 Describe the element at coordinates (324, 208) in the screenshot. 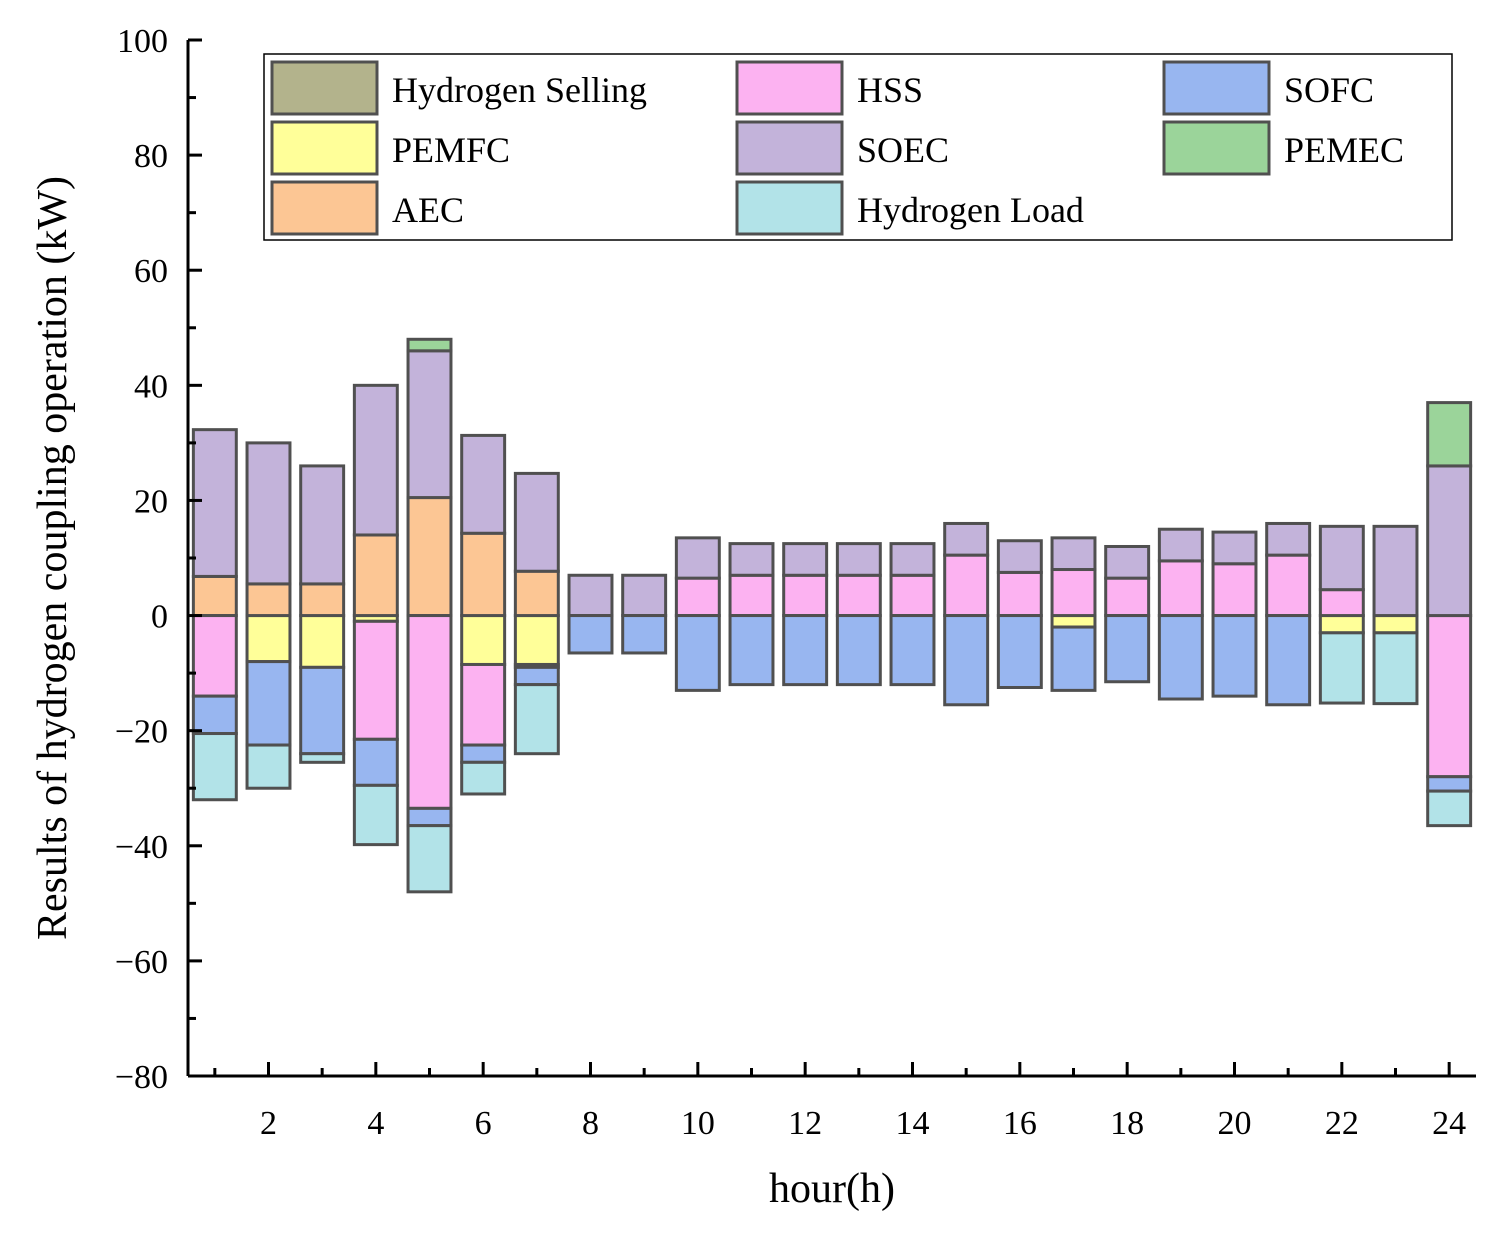

I see `legend-swatch-aec` at that location.